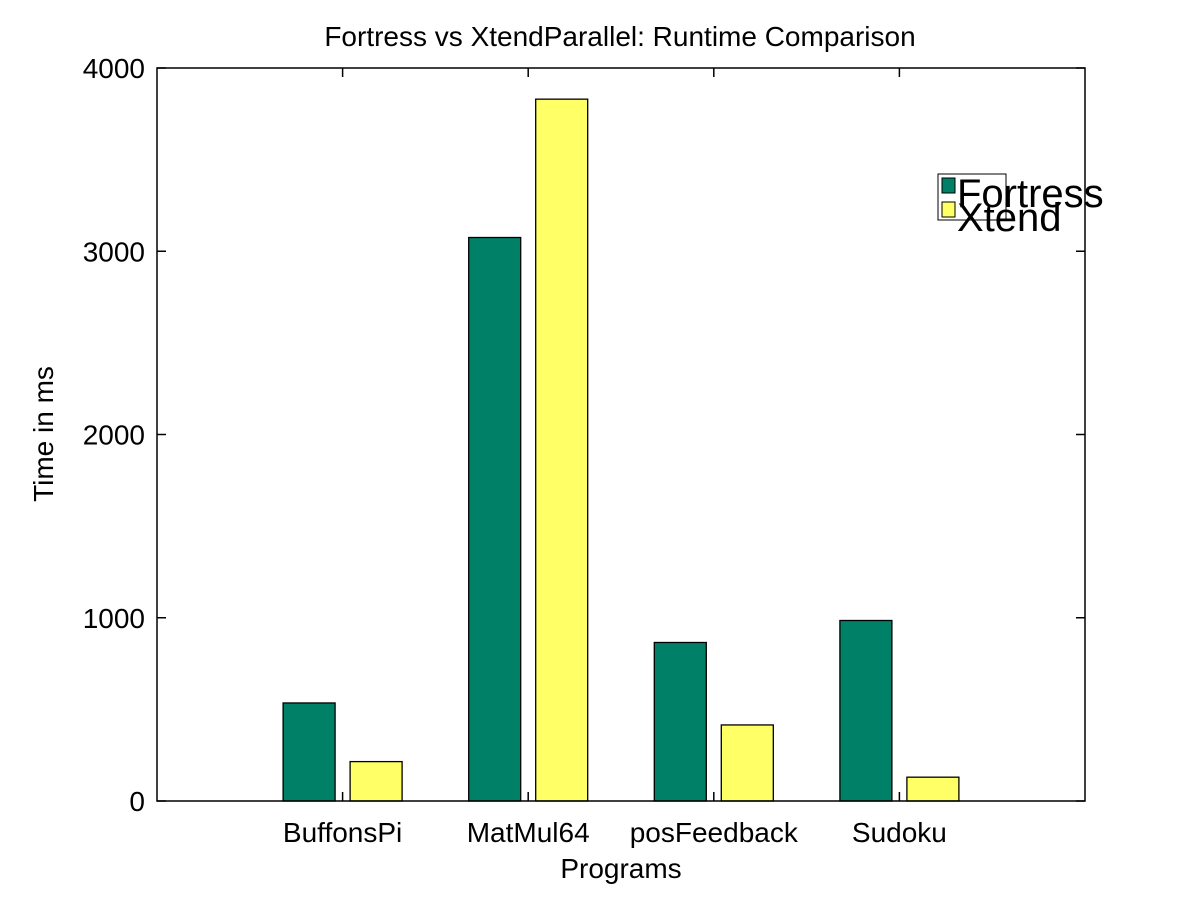  Describe the element at coordinates (114, 618) in the screenshot. I see `y-tick-label: 1000` at that location.